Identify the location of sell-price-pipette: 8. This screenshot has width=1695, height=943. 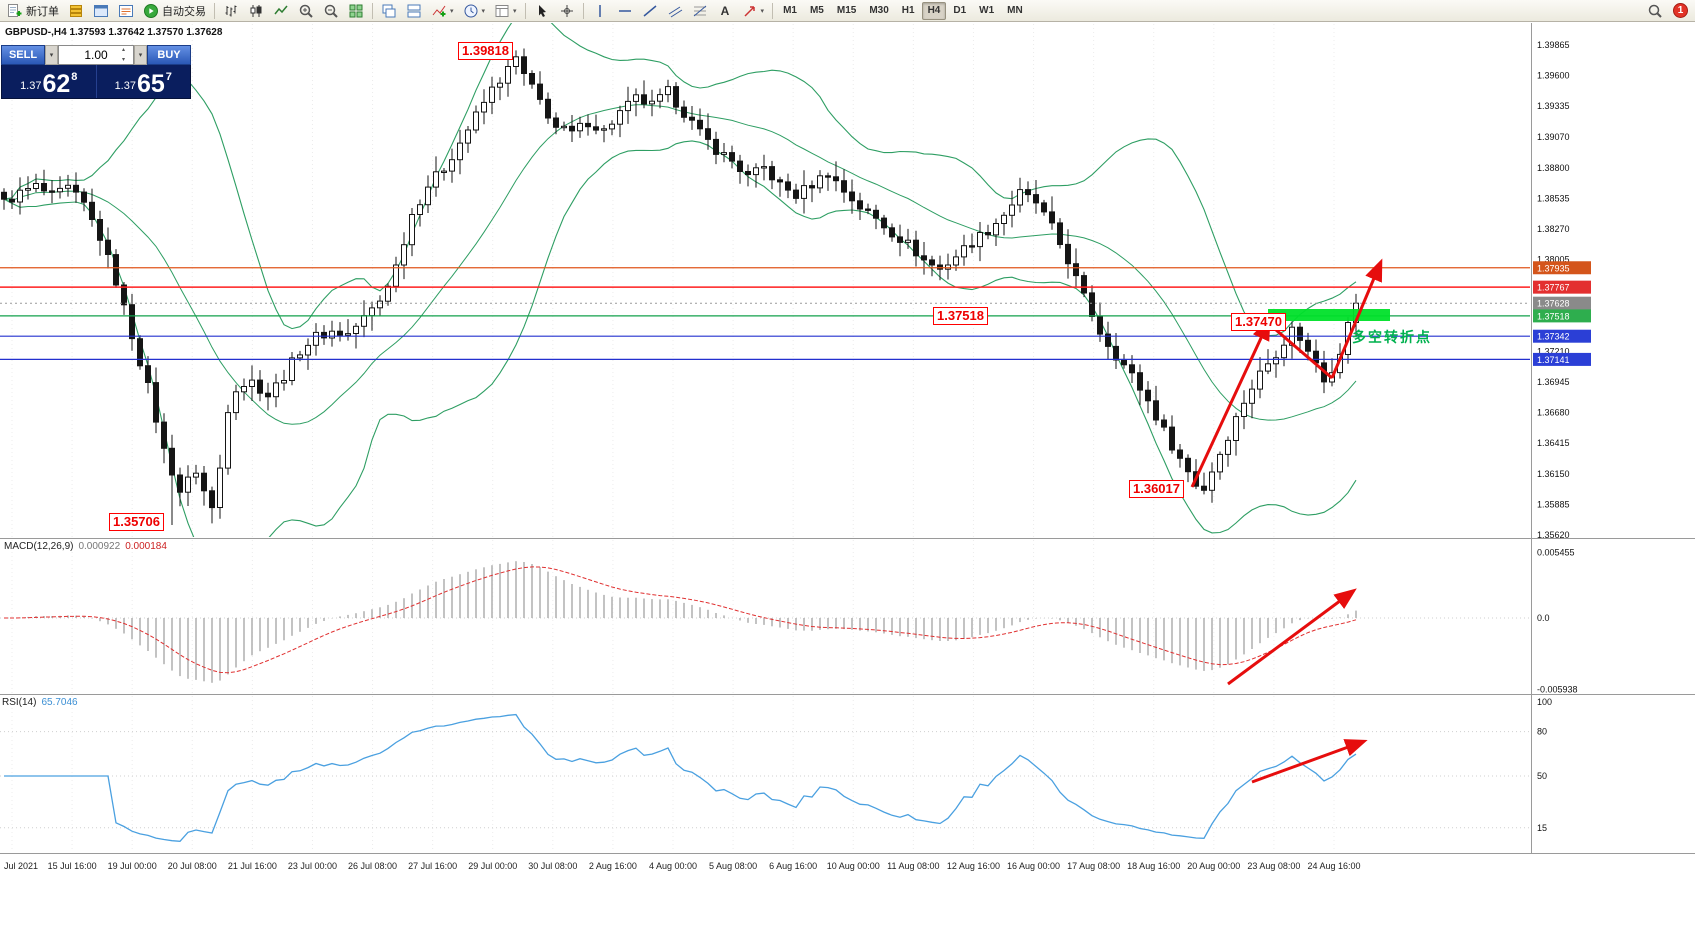
(74, 77).